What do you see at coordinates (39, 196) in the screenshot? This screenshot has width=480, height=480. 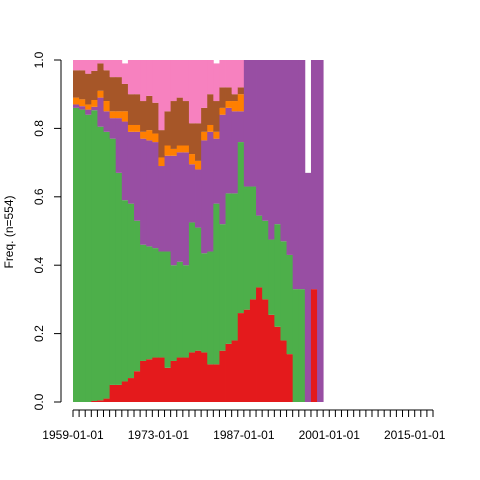 I see `y-tick-label: 0.6` at bounding box center [39, 196].